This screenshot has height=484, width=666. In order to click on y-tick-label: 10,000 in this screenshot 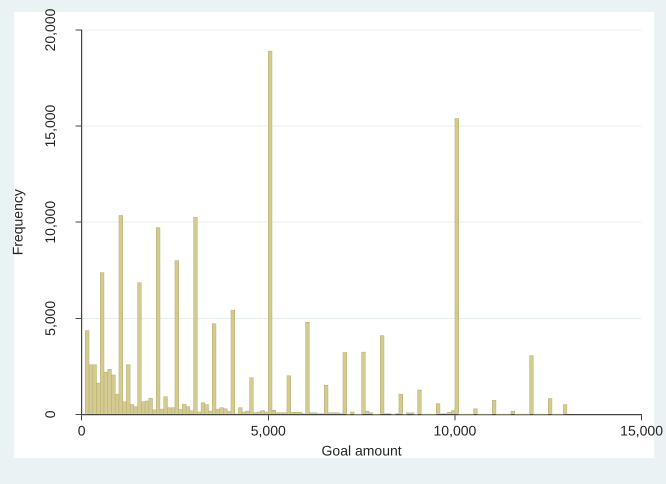, I will do `click(50, 222)`.